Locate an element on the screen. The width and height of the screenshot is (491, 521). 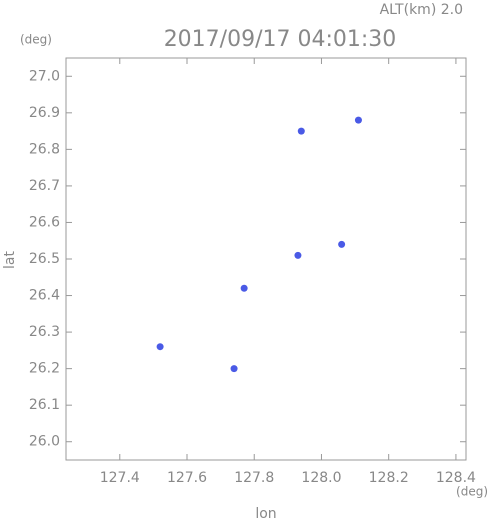
x-tick-label: 128.2 is located at coordinates (389, 478).